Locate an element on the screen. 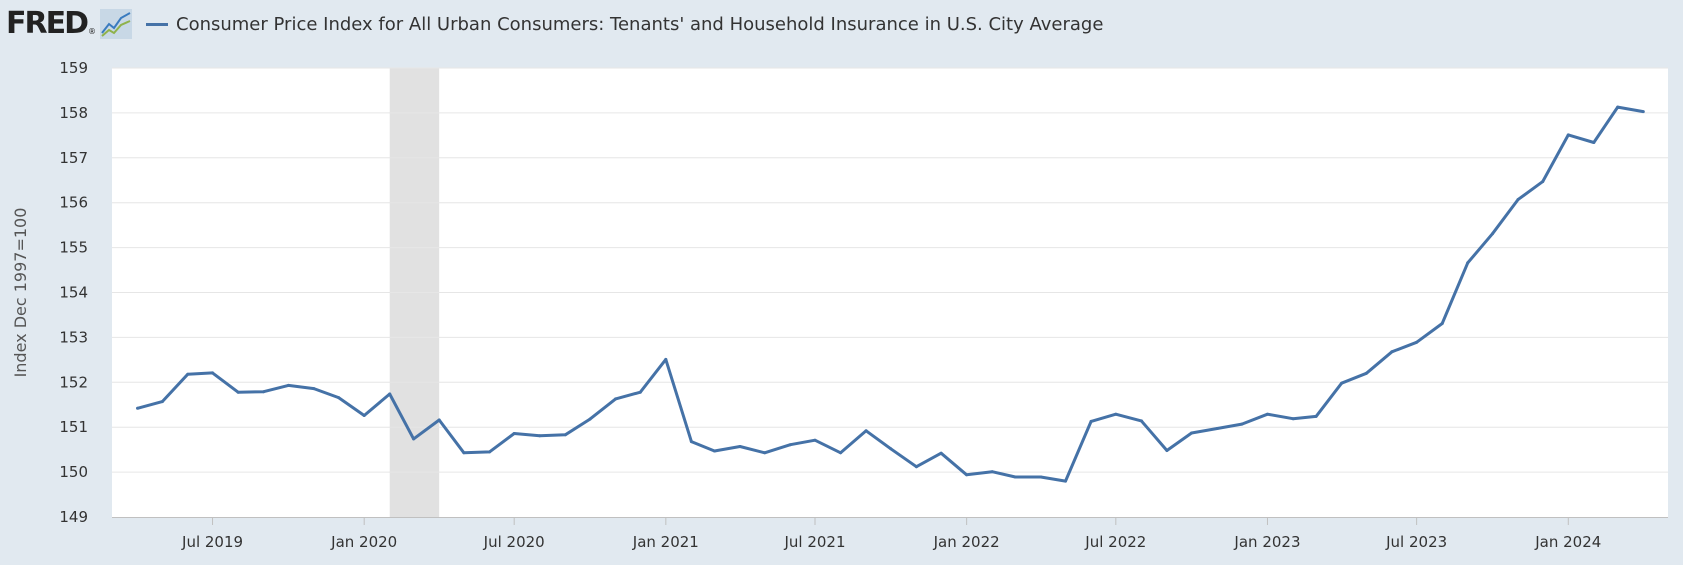 This screenshot has height=565, width=1683. fred-graph-icon is located at coordinates (116, 24).